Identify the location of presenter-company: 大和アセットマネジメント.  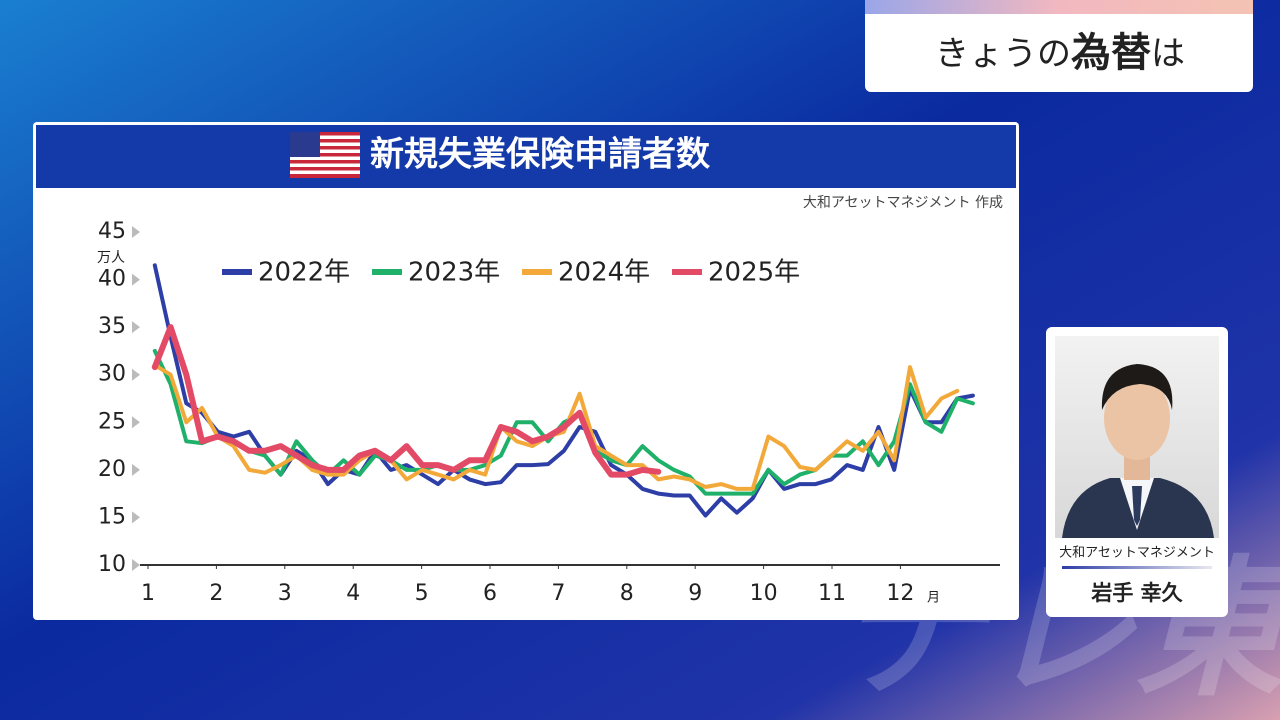
(1137, 553).